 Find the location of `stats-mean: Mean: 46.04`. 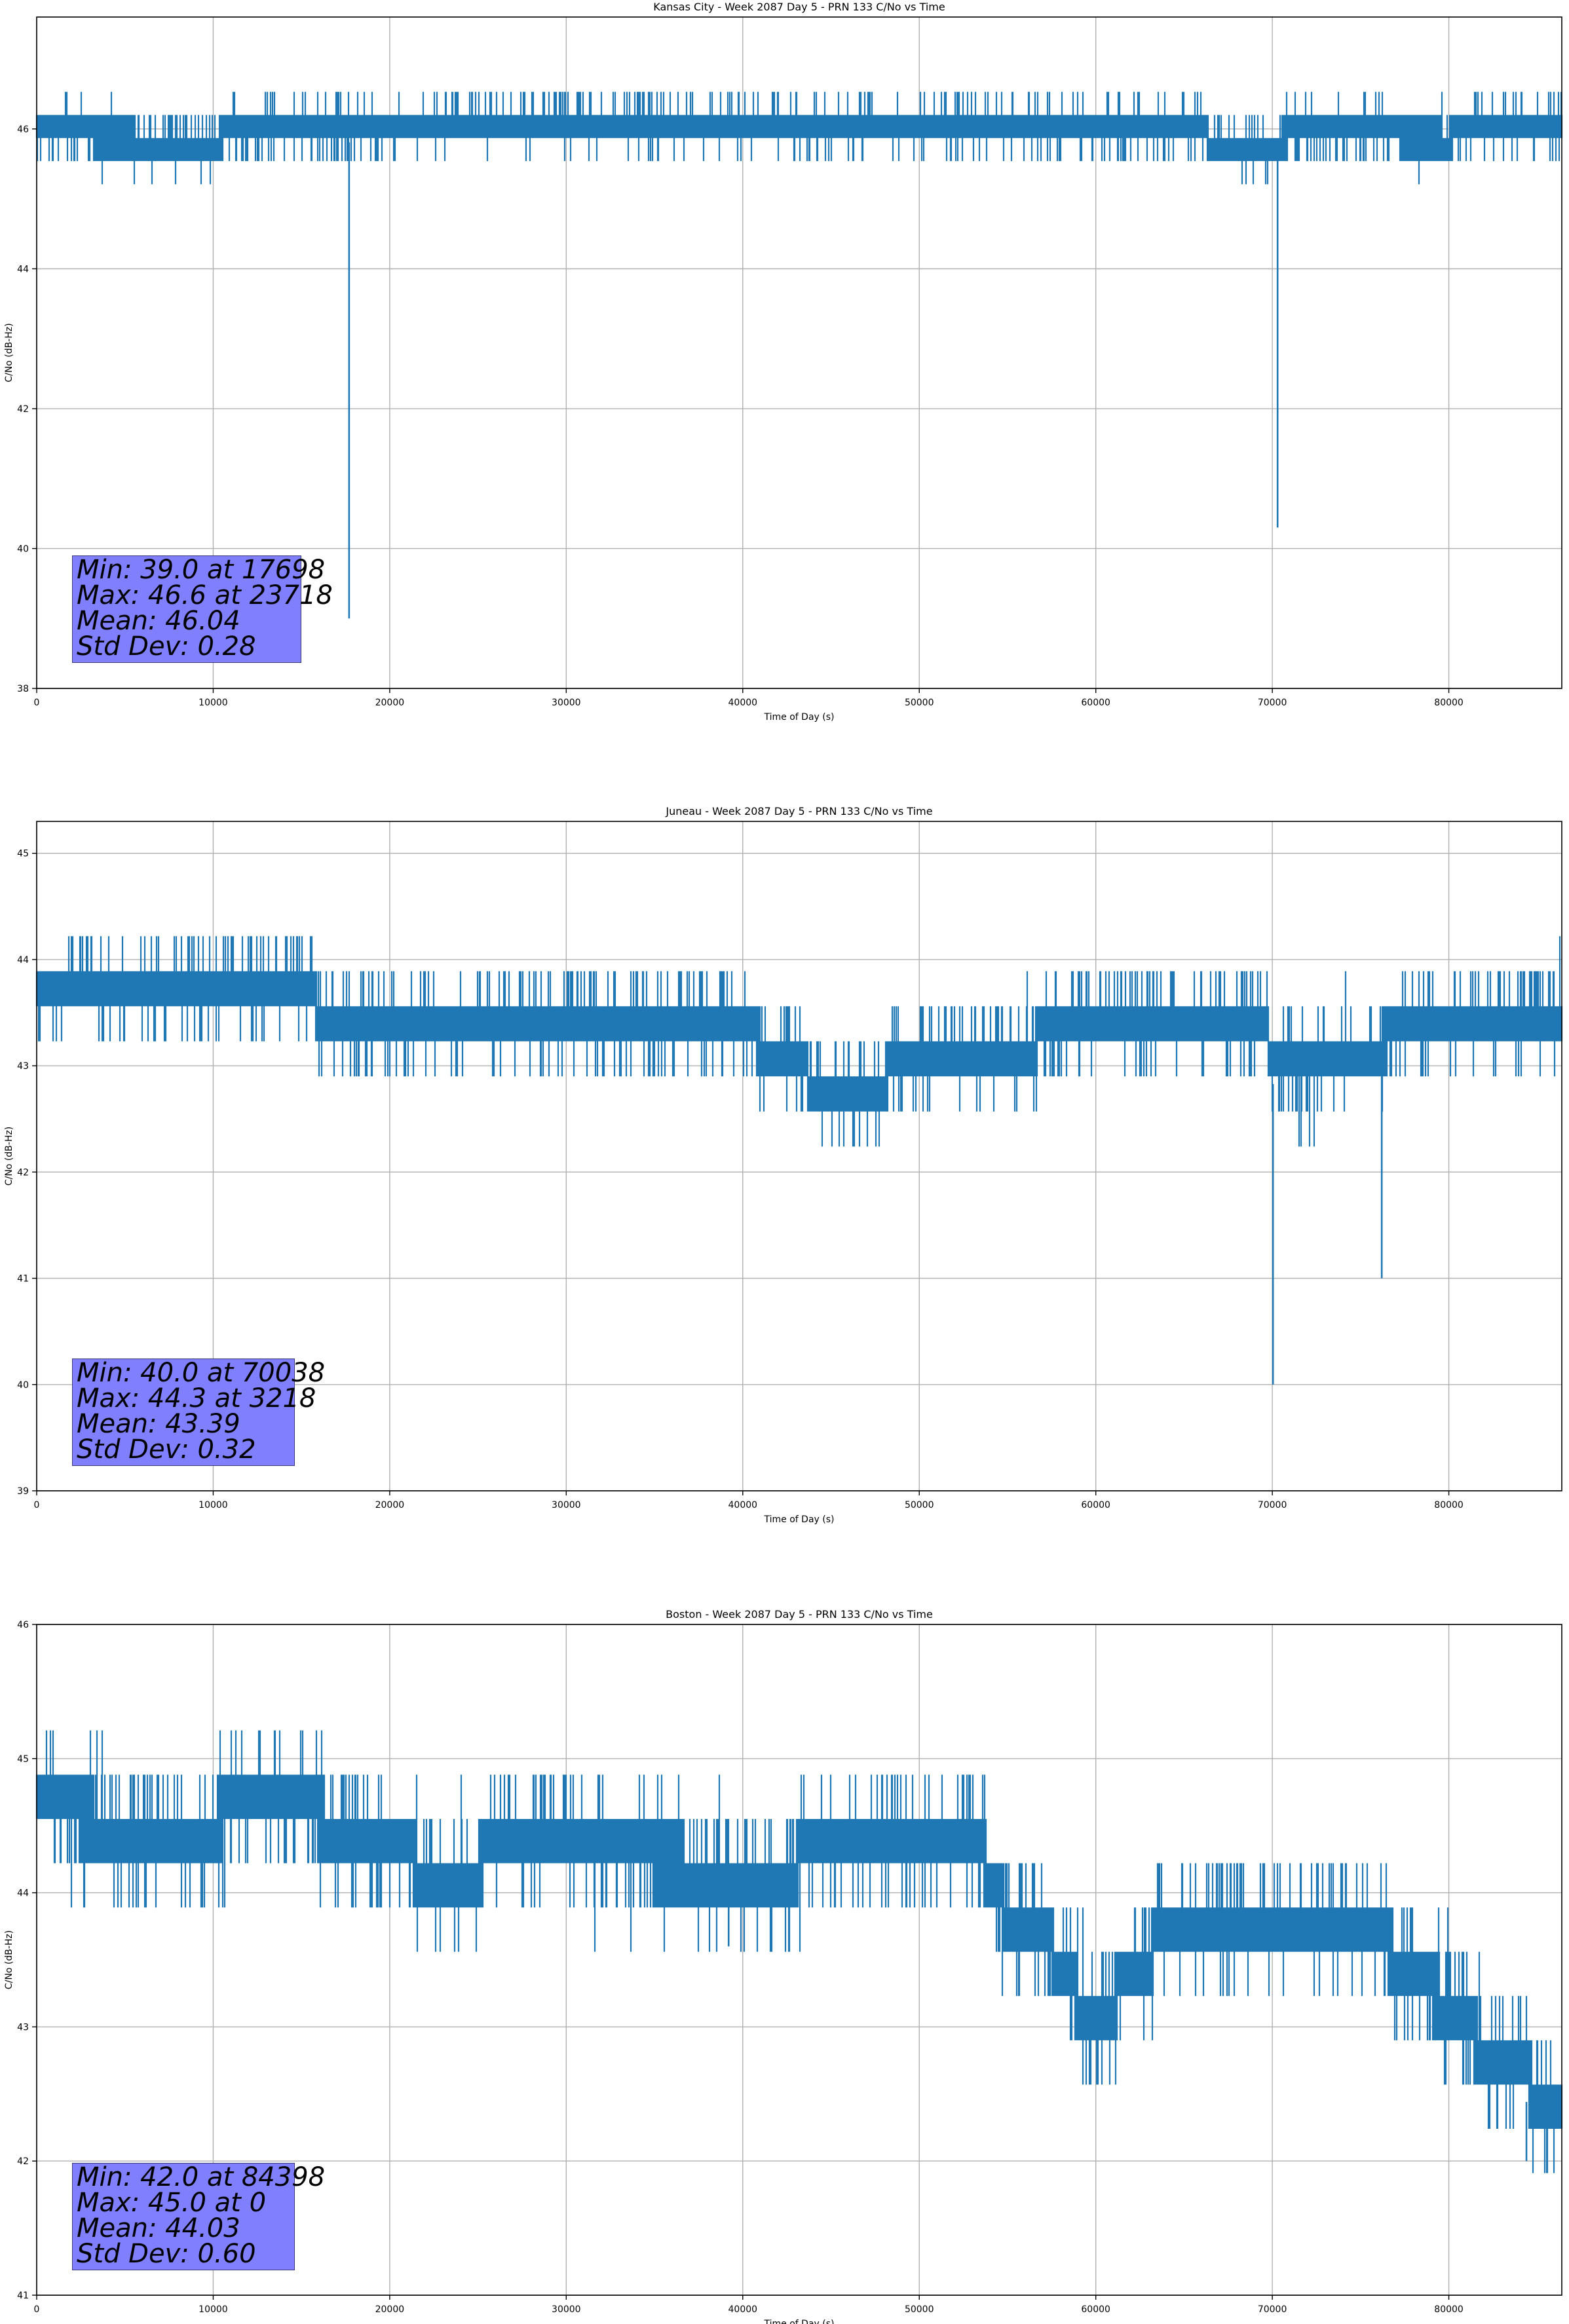

stats-mean: Mean: 46.04 is located at coordinates (158, 621).